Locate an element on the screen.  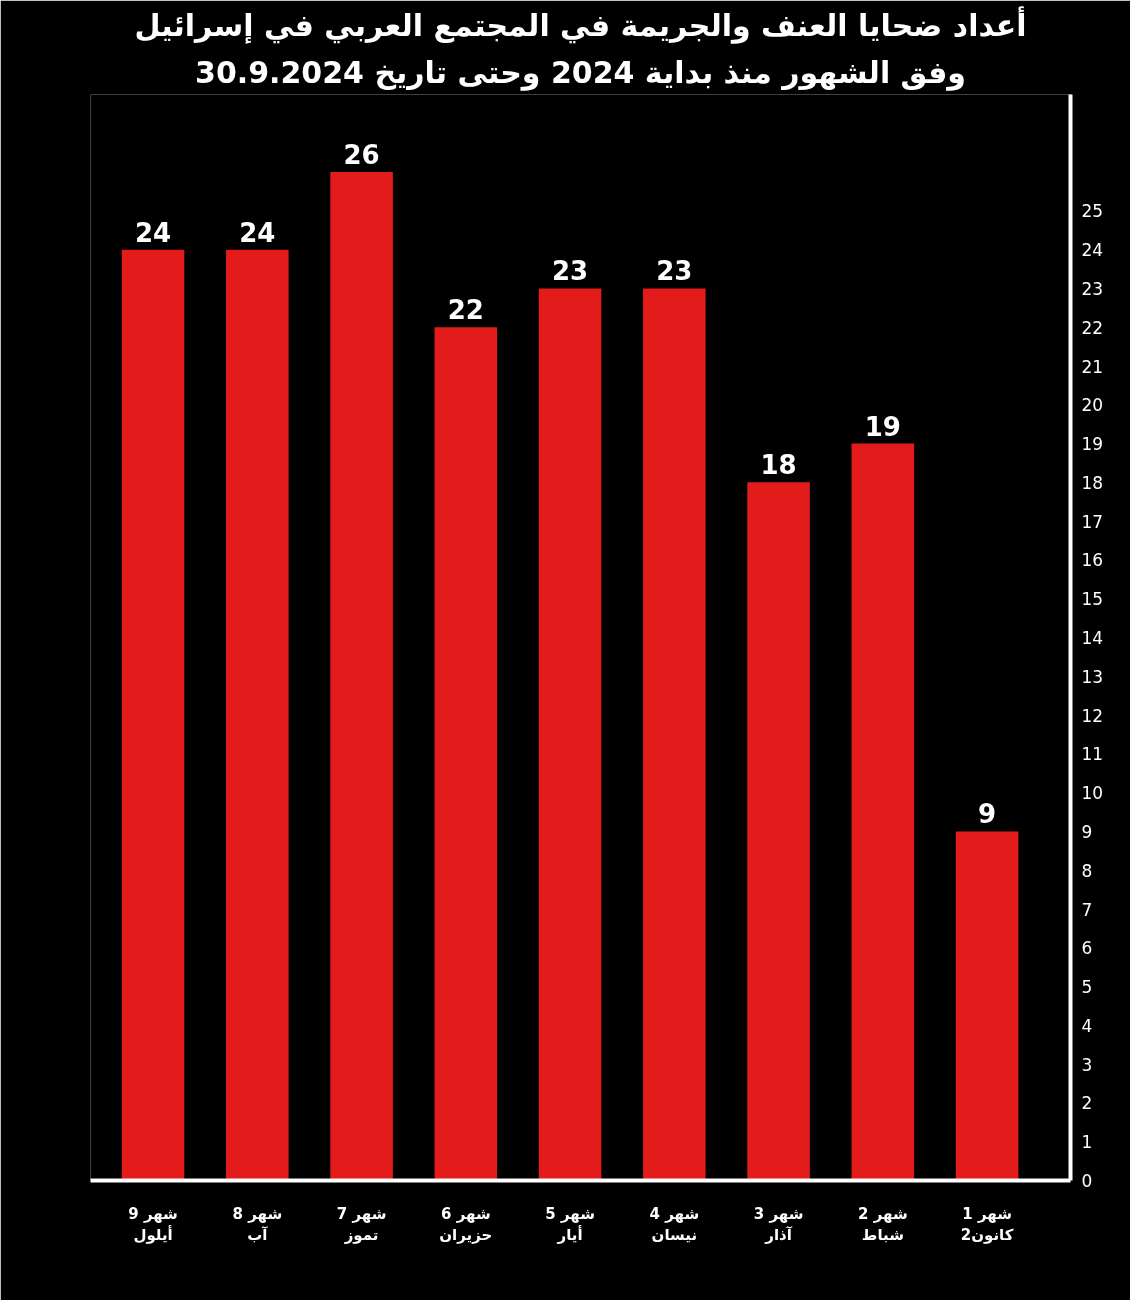
chart-title: أعداد ضحايا العنف والجريمة في المجتمع العربي في إسرائيل is located at coordinates (580, 24).